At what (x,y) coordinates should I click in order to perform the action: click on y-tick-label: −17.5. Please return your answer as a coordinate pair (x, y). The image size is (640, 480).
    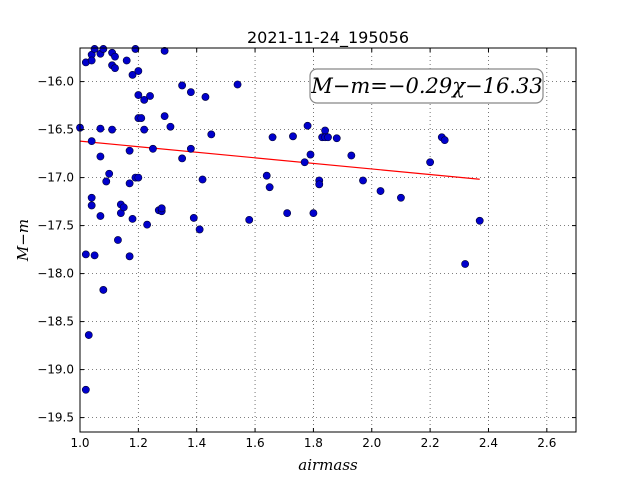
    Looking at the image, I should click on (55, 226).